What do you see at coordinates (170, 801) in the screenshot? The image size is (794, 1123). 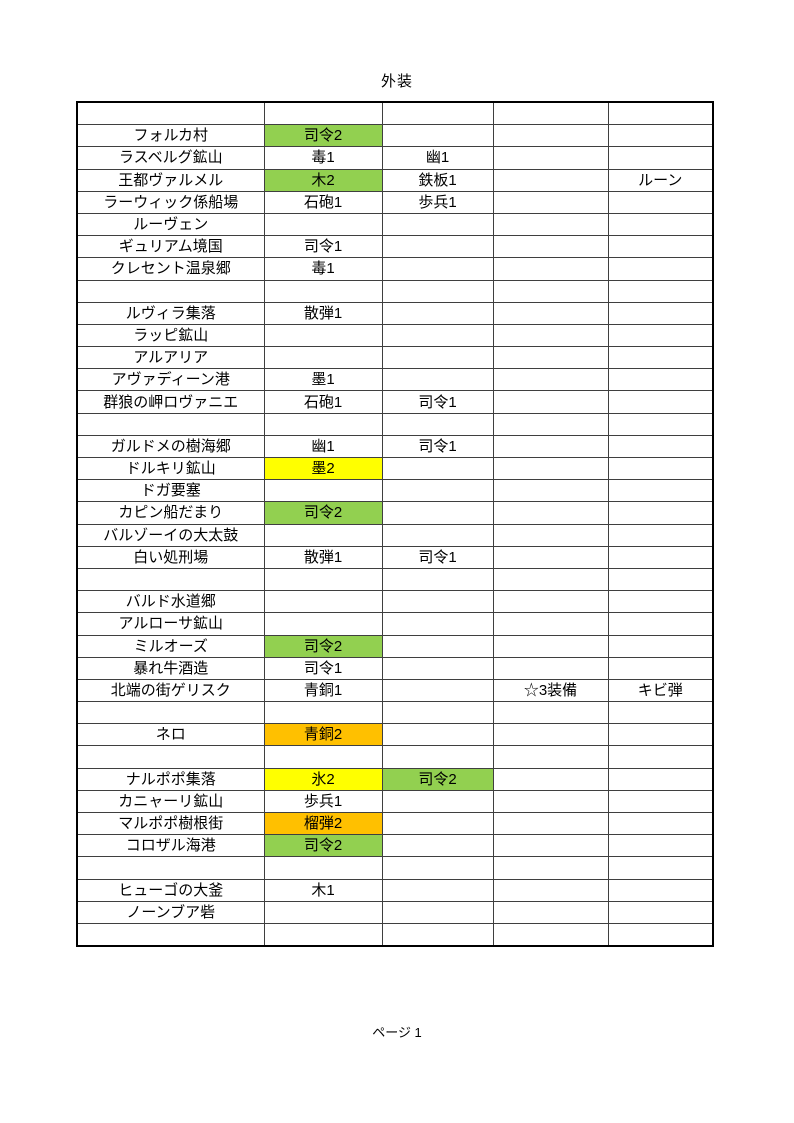 I see `location-cell: カニャーリ鉱山` at bounding box center [170, 801].